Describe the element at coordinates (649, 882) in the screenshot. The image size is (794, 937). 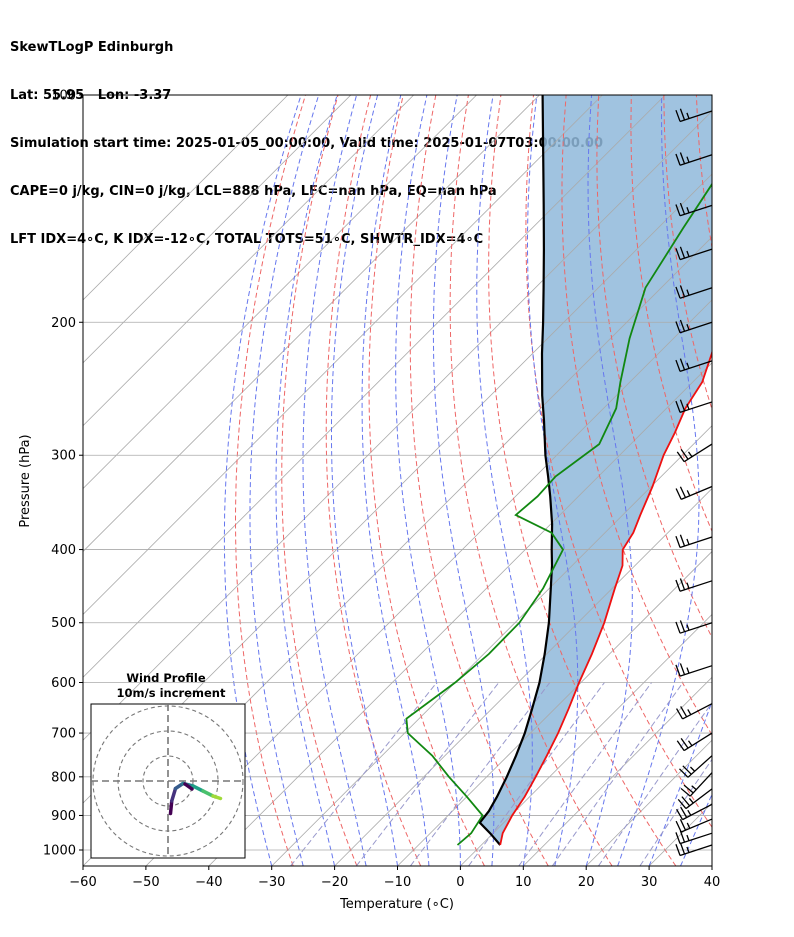
I see `x-tick-label: 30` at that location.